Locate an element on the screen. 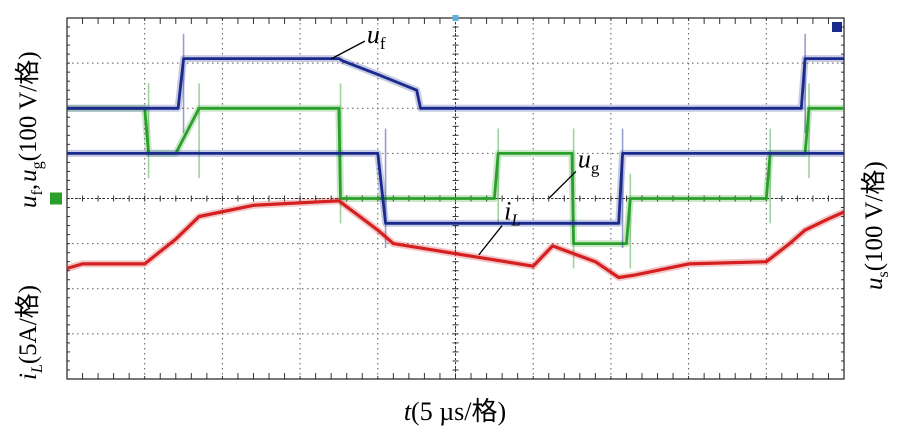 Image resolution: width=899 pixels, height=432 pixels. annotation-uf-leader is located at coordinates (348, 50).